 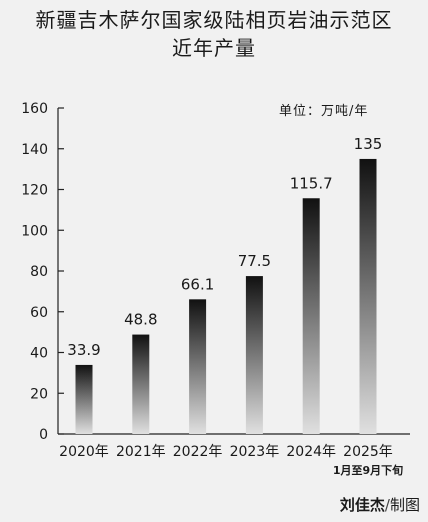 What do you see at coordinates (324, 111) in the screenshot?
I see `unit-label: 单位：万吨/年` at bounding box center [324, 111].